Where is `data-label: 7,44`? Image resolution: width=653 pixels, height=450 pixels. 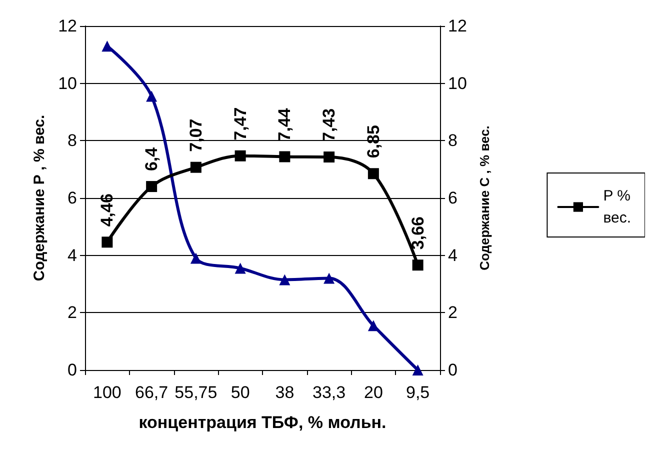 data-label: 7,44 is located at coordinates (284, 125).